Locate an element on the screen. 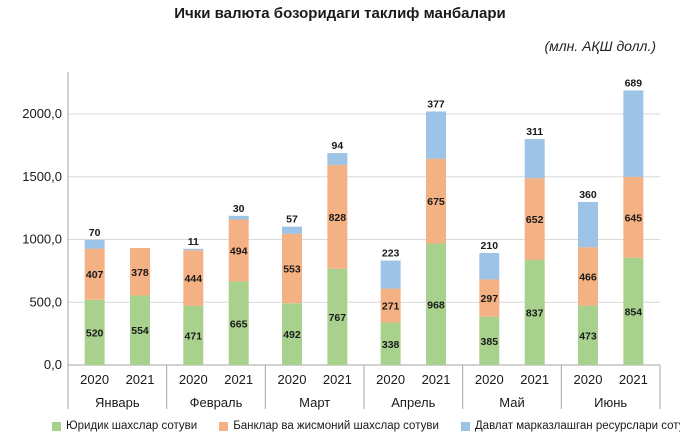  data-label: 553 is located at coordinates (292, 270).